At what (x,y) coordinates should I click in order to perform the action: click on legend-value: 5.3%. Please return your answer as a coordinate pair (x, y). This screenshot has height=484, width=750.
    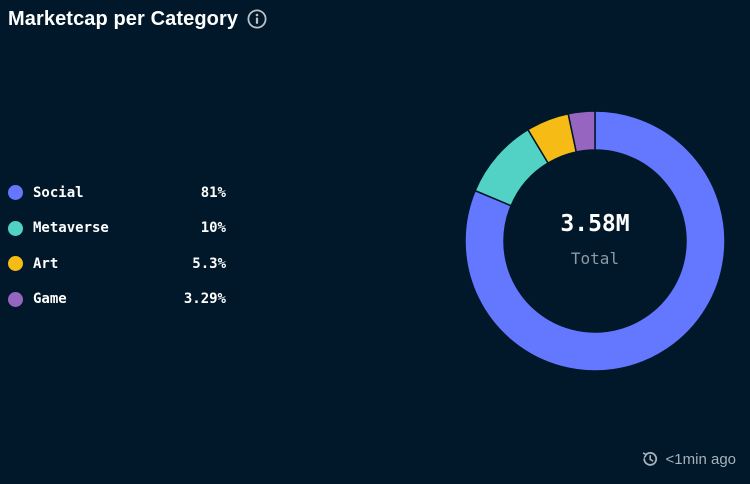
    Looking at the image, I should click on (209, 263).